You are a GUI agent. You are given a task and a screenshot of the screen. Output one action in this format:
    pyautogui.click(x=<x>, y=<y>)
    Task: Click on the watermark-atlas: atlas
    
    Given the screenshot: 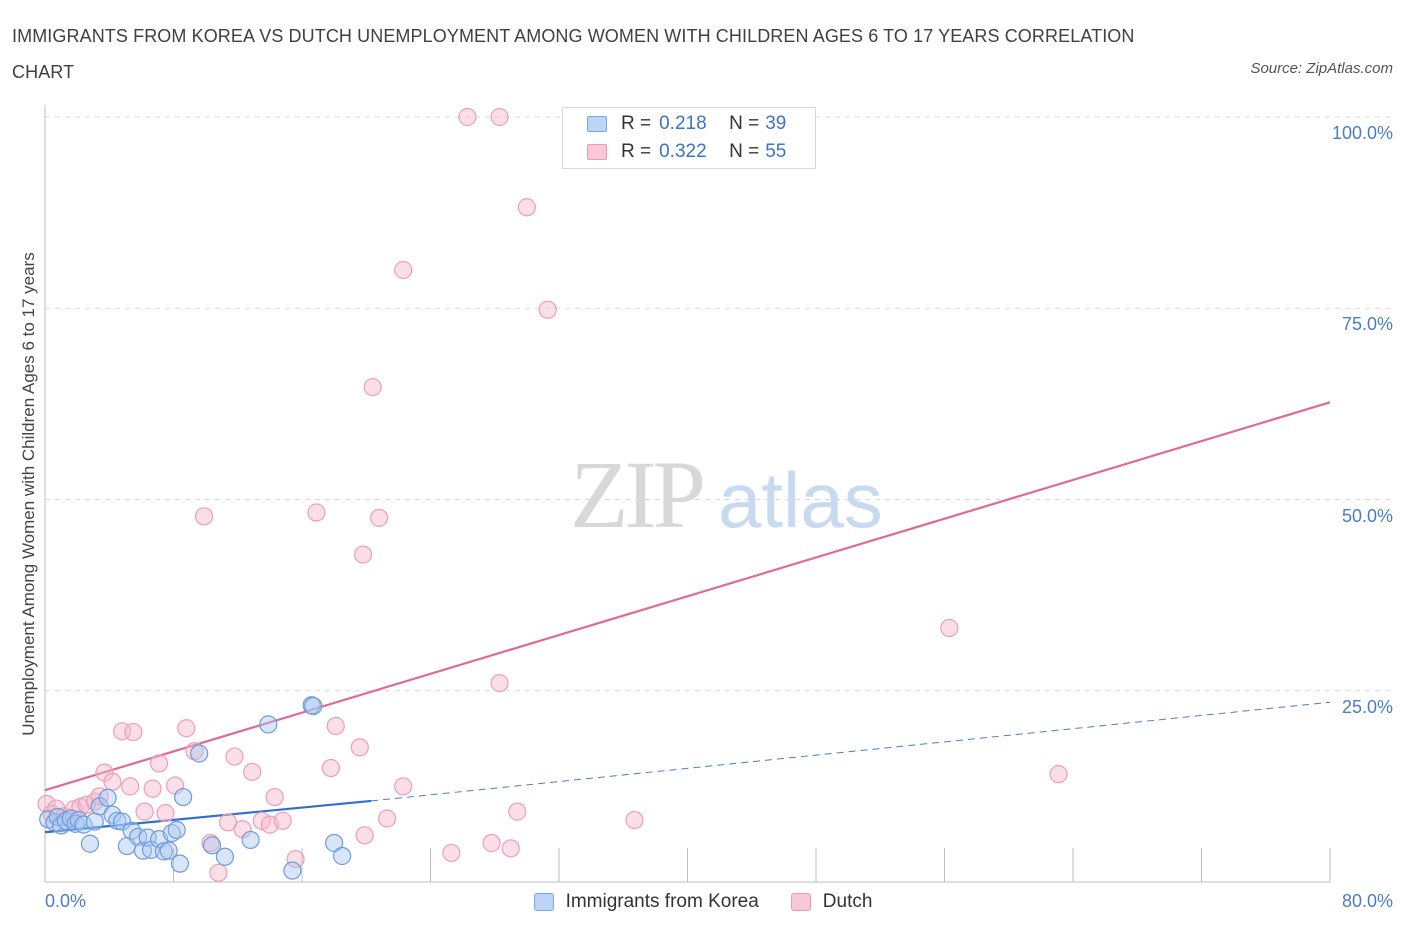 What is the action you would take?
    pyautogui.click(x=800, y=500)
    